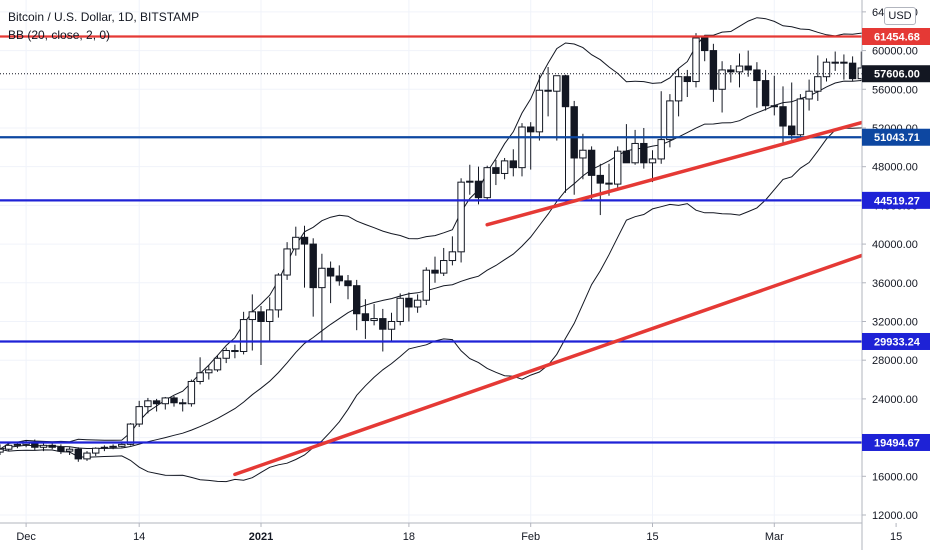 The height and width of the screenshot is (555, 932). What do you see at coordinates (104, 17) in the screenshot?
I see `chart-title: Bitcoin / U.S. Dollar, 1D, BITSTAMP` at bounding box center [104, 17].